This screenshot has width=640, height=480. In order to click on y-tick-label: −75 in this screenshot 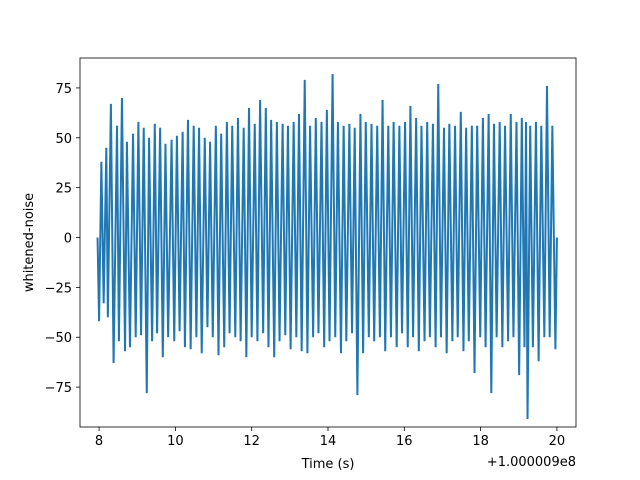, I will do `click(58, 388)`.